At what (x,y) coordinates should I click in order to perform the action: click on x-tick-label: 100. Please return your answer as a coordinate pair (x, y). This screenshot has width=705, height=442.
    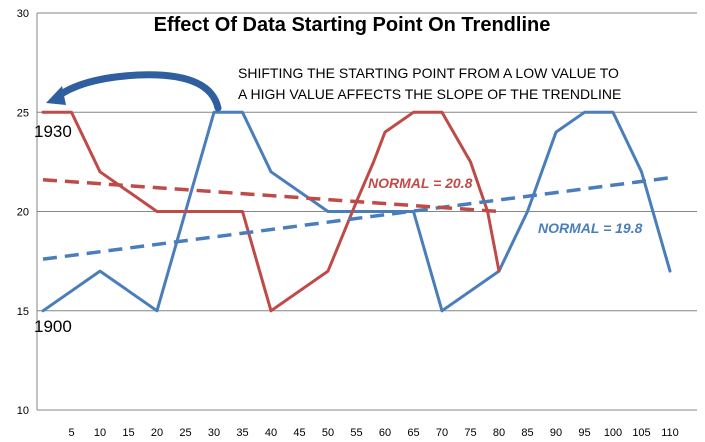
    Looking at the image, I should click on (613, 433).